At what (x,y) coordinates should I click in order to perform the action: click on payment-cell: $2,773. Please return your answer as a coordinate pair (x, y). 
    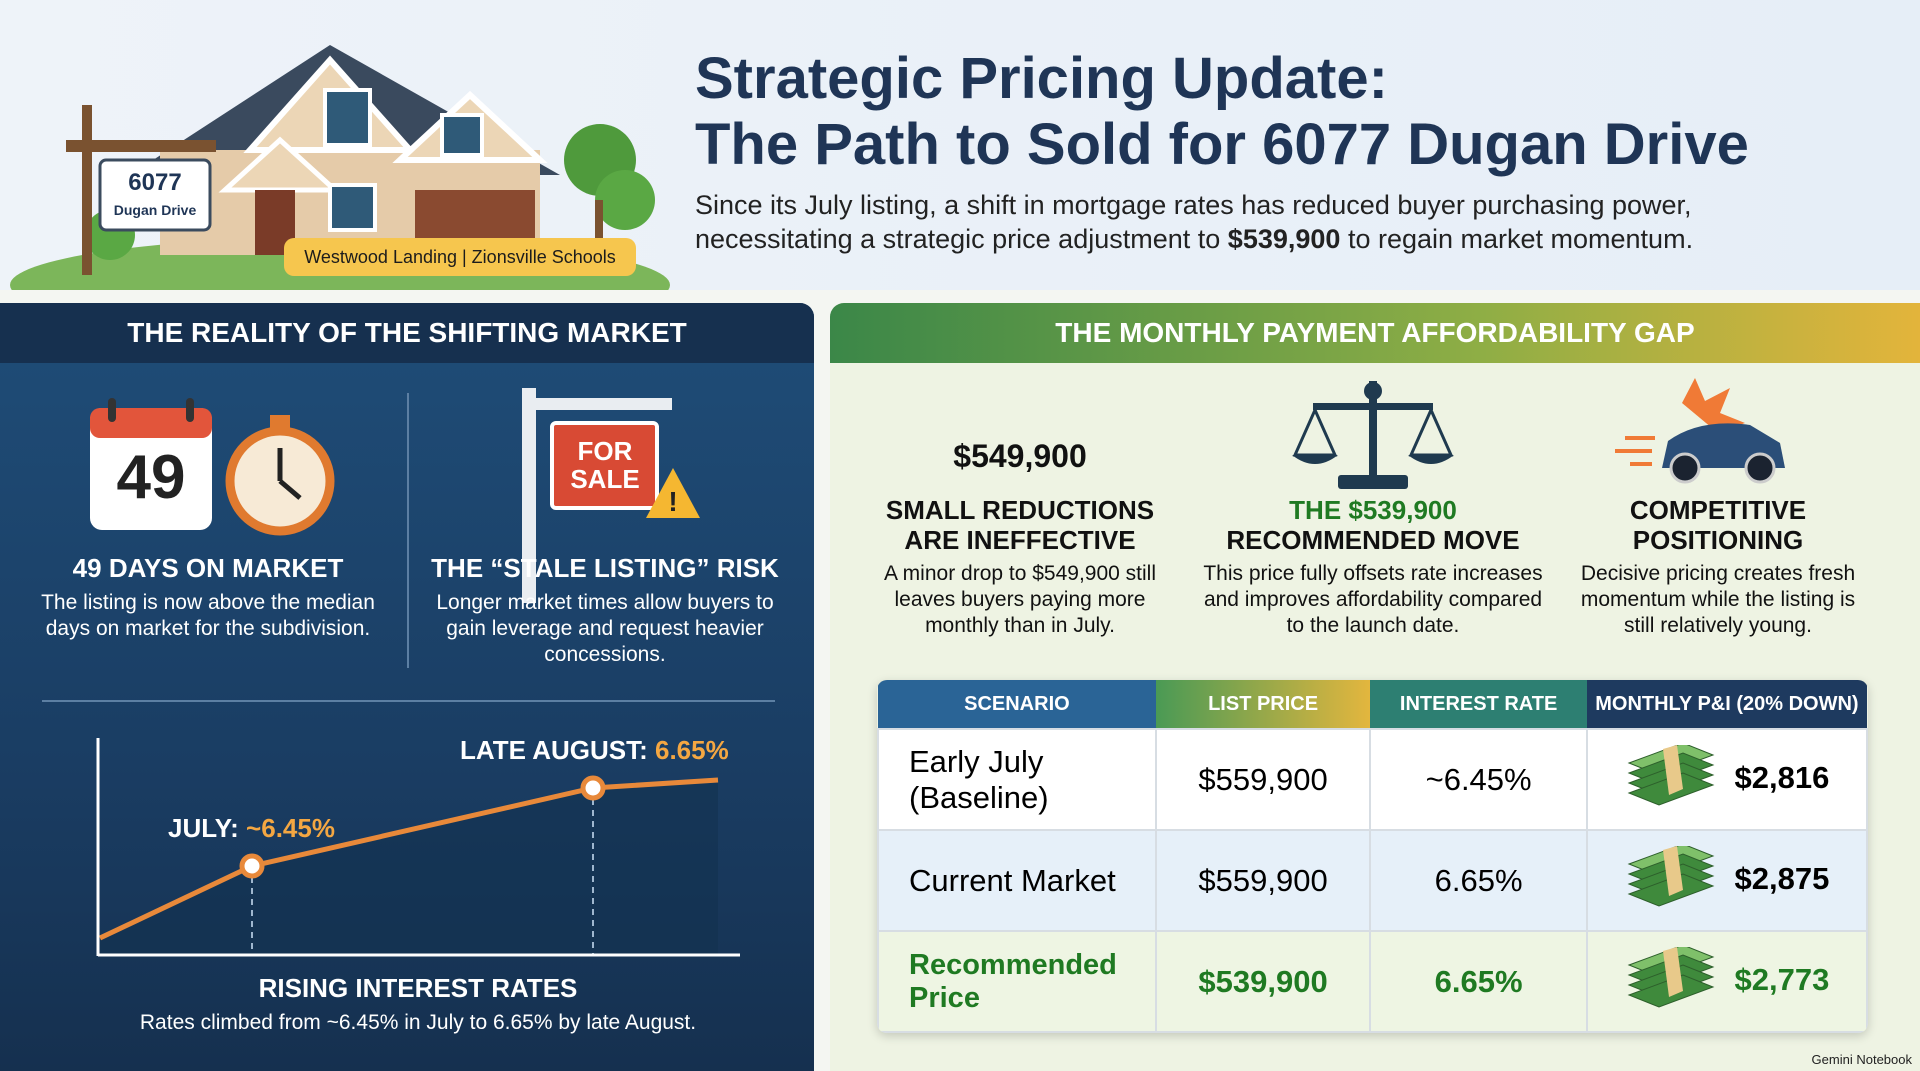
    Looking at the image, I should click on (1726, 981).